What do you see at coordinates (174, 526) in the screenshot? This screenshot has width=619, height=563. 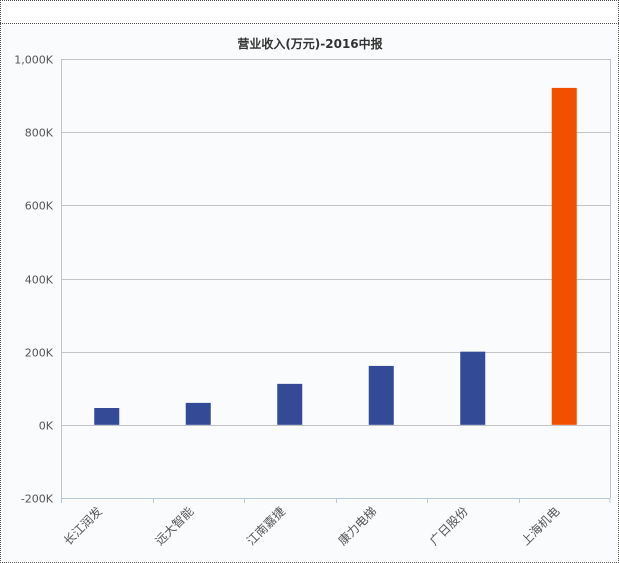 I see `x-tick-label: 远大智能` at bounding box center [174, 526].